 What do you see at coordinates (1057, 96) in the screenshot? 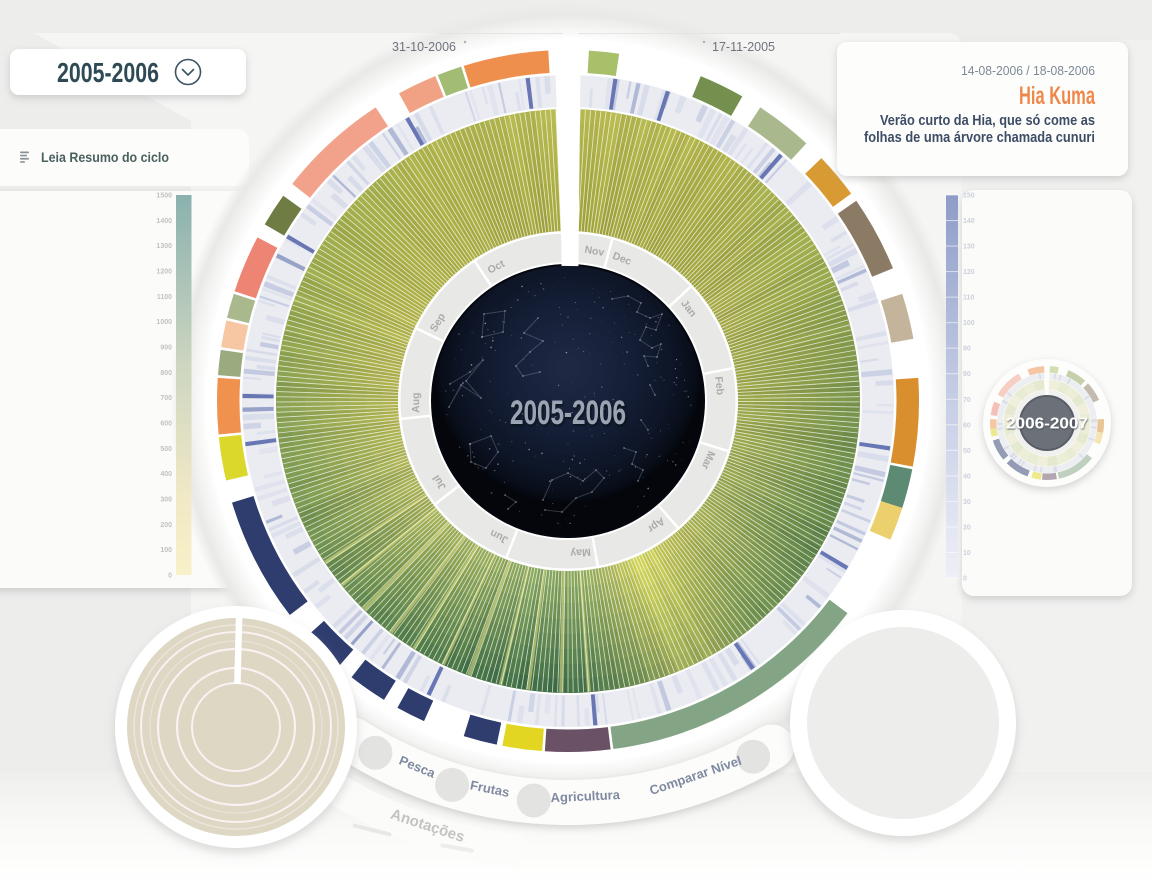
I see `svg-text: Hia Kuma` at bounding box center [1057, 96].